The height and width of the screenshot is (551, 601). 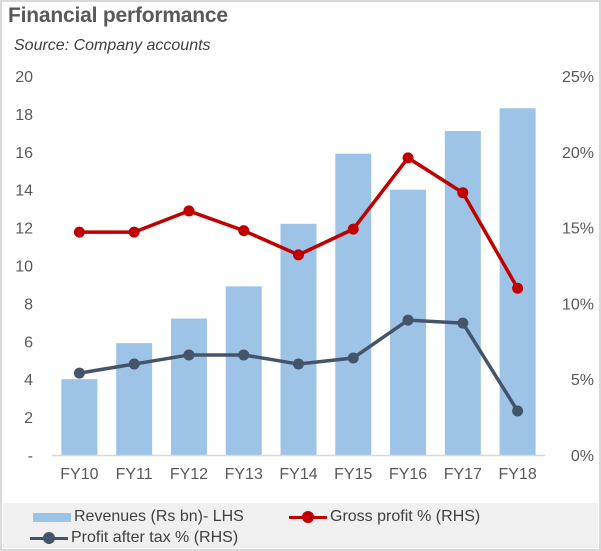 What do you see at coordinates (582, 380) in the screenshot?
I see `right-tick-label: 5%` at bounding box center [582, 380].